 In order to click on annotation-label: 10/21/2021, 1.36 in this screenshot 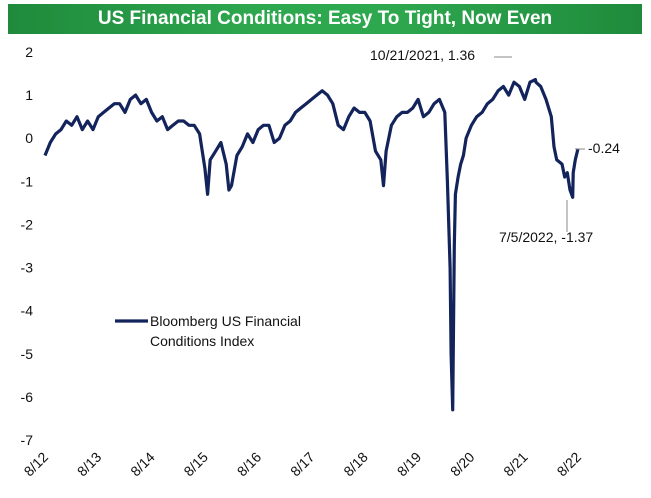, I will do `click(422, 55)`.